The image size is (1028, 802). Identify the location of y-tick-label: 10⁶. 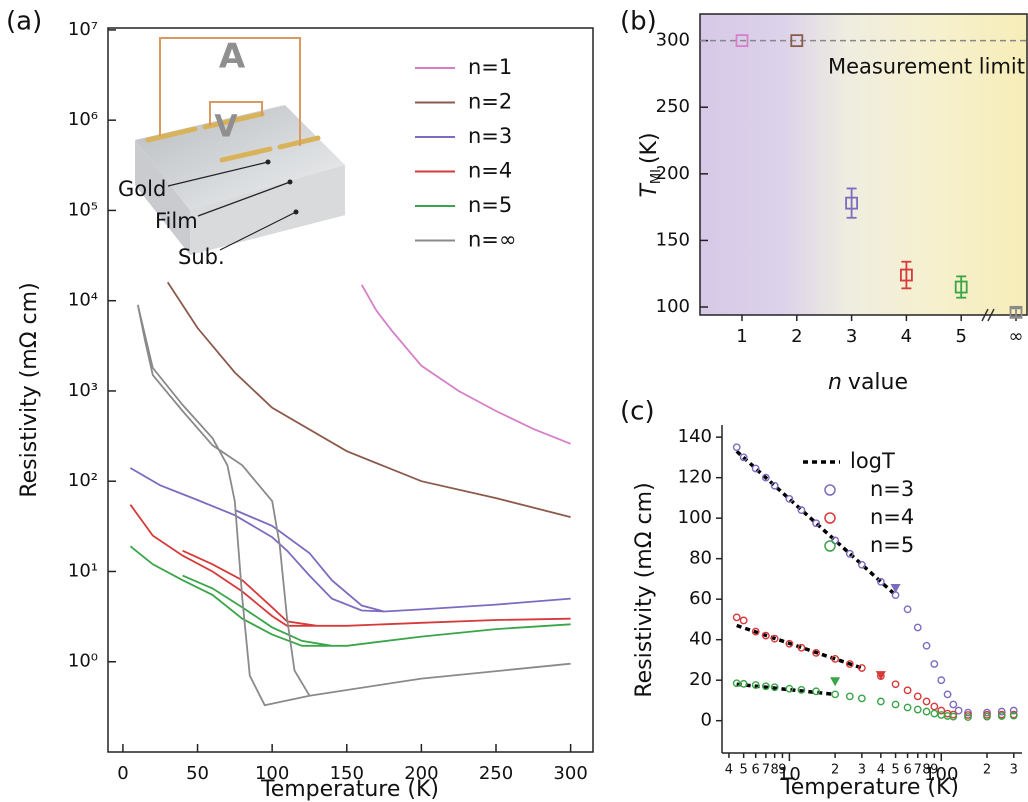
(83, 119).